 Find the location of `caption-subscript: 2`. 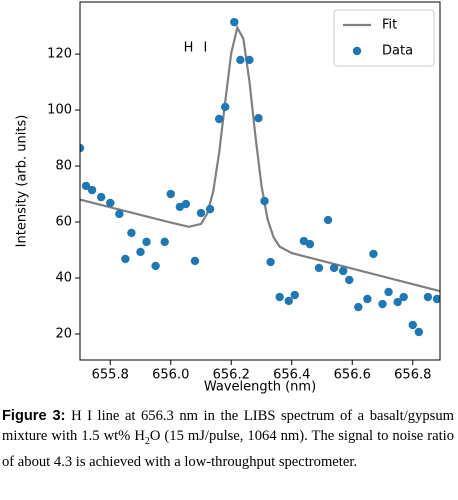

caption-subscript: 2 is located at coordinates (147, 441).